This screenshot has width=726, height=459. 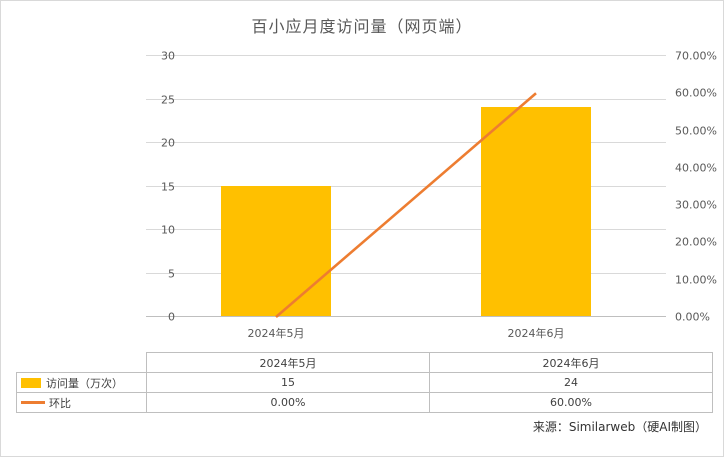 What do you see at coordinates (168, 100) in the screenshot?
I see `left-axis-tick: 25` at bounding box center [168, 100].